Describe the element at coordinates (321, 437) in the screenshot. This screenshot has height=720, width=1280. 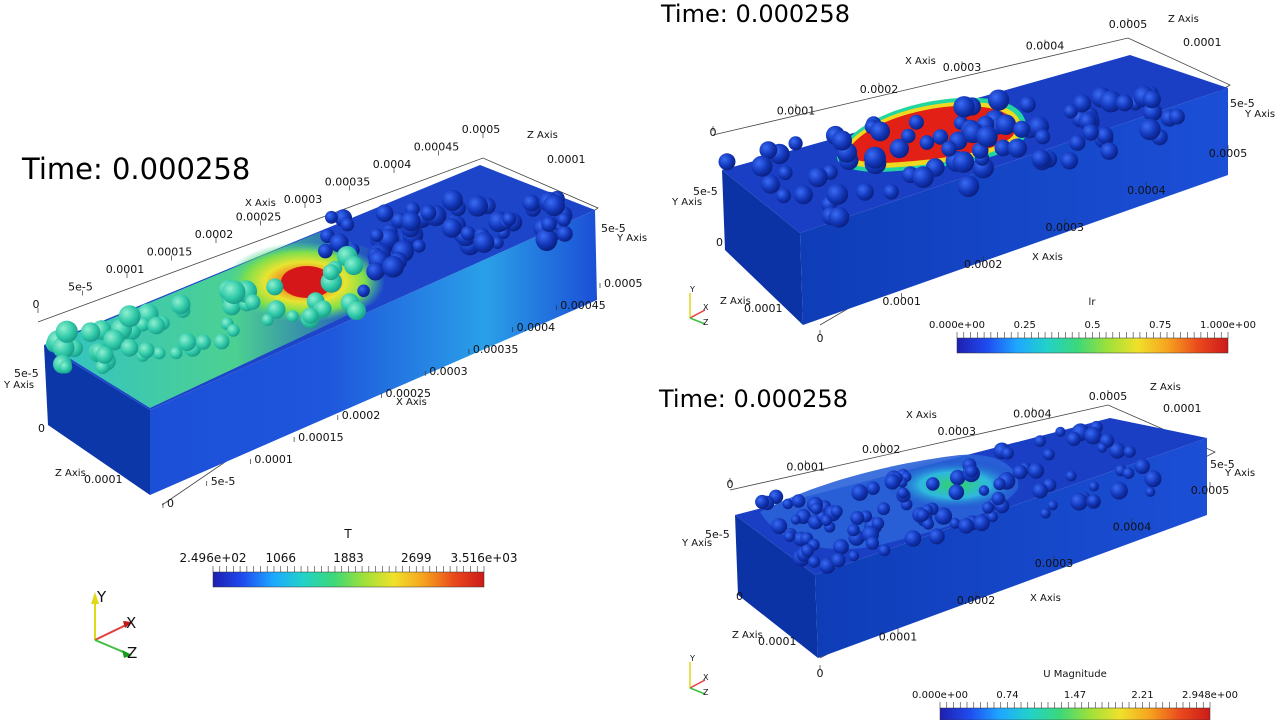
I see `front-x-tick-label: 0.00015` at that location.